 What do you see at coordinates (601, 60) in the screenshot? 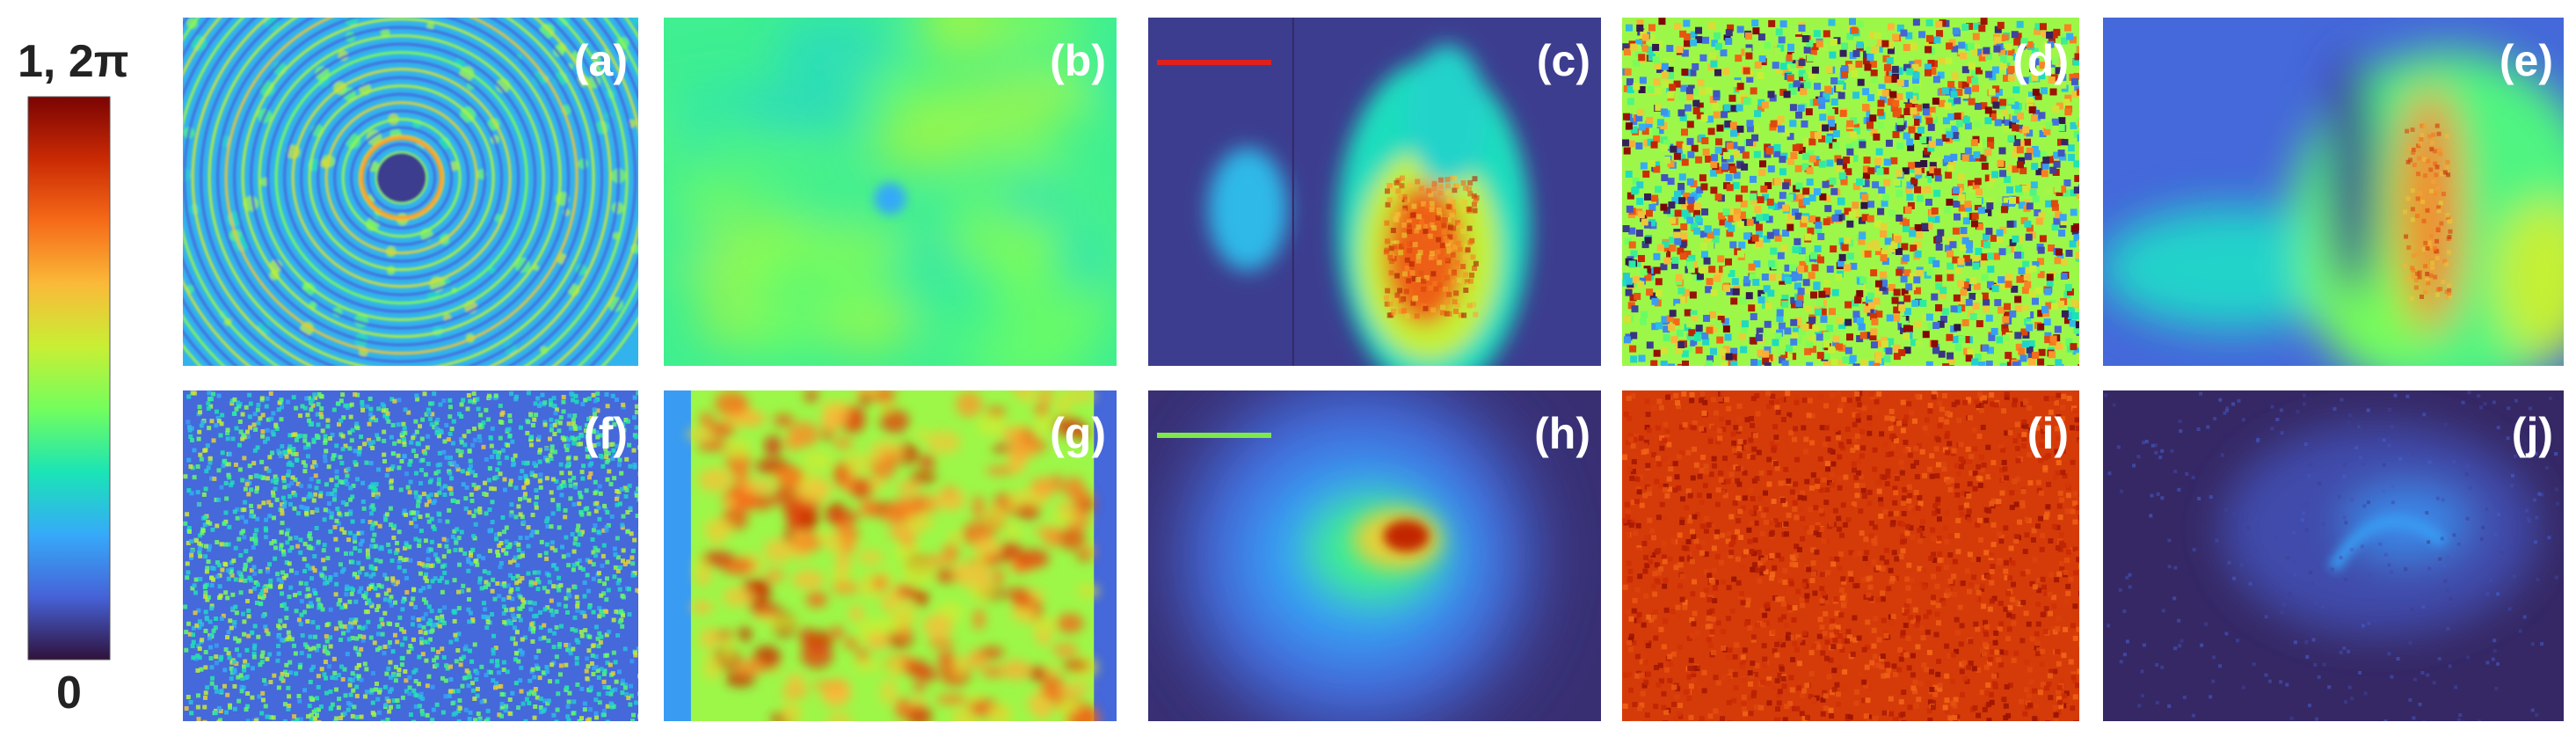
I see `panel-label: (a)` at bounding box center [601, 60].